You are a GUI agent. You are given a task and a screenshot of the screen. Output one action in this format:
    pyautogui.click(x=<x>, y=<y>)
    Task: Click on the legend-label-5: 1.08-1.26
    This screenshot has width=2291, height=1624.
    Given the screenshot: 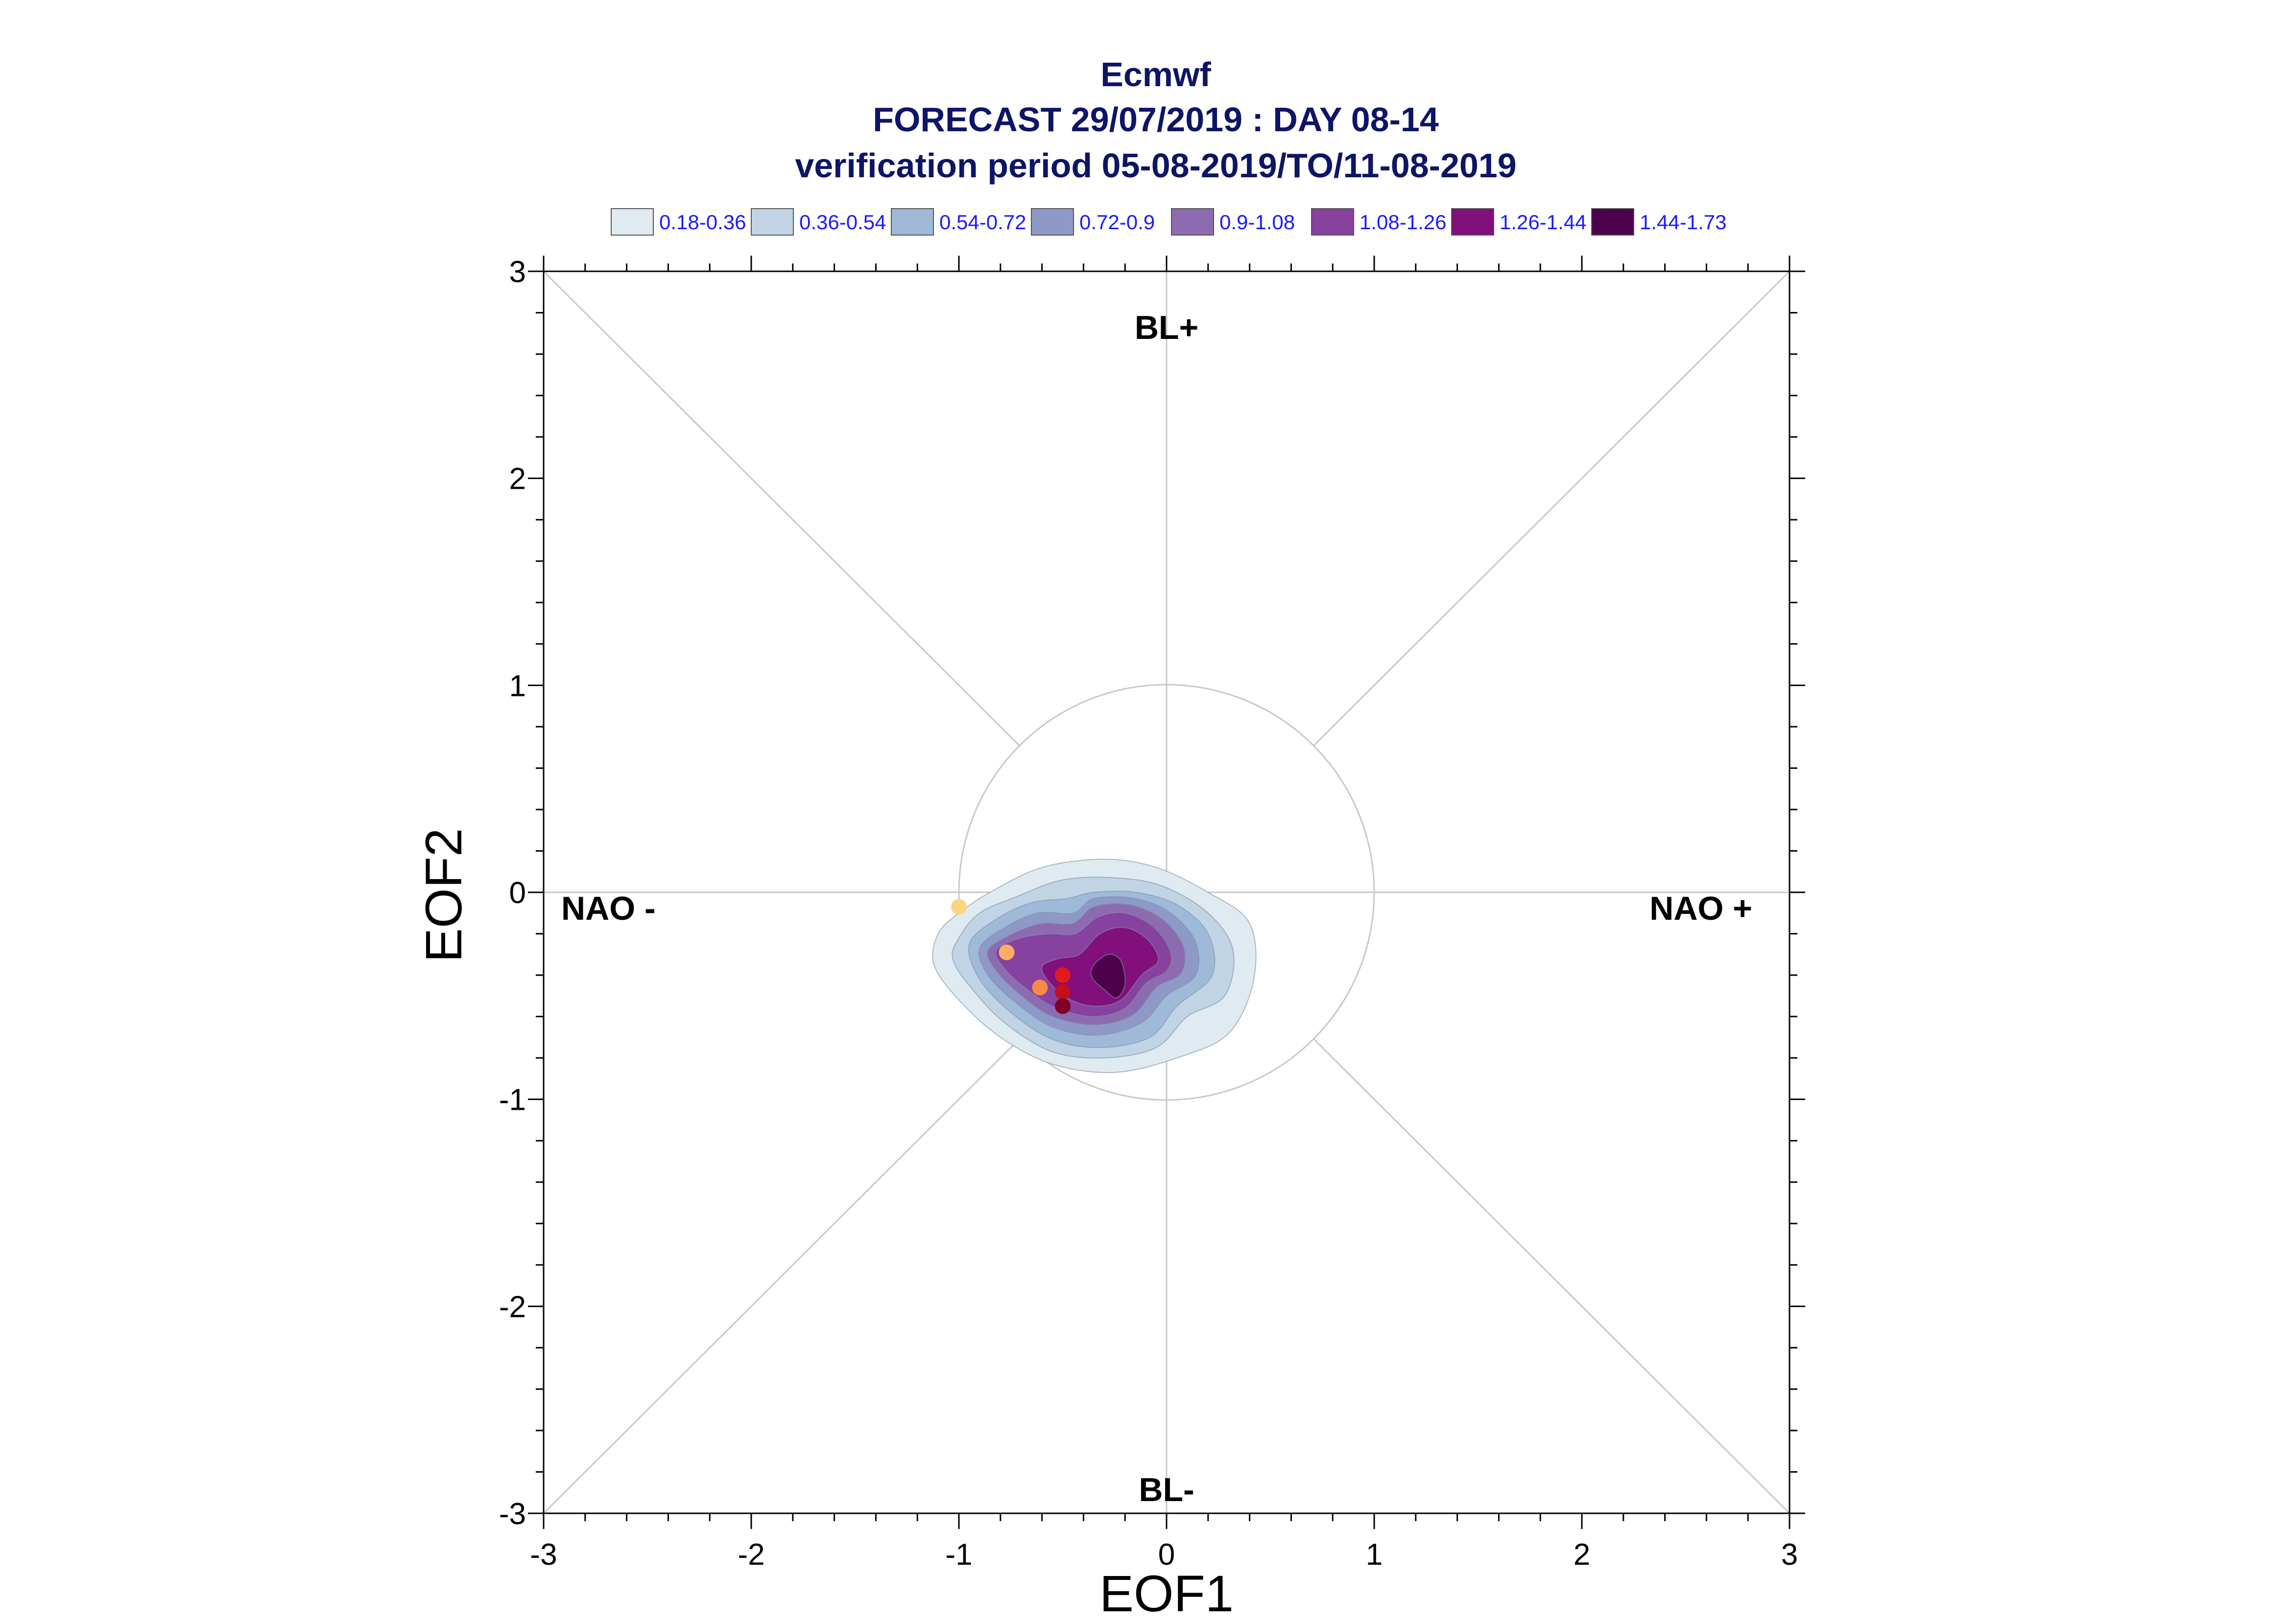 What is the action you would take?
    pyautogui.click(x=1403, y=222)
    